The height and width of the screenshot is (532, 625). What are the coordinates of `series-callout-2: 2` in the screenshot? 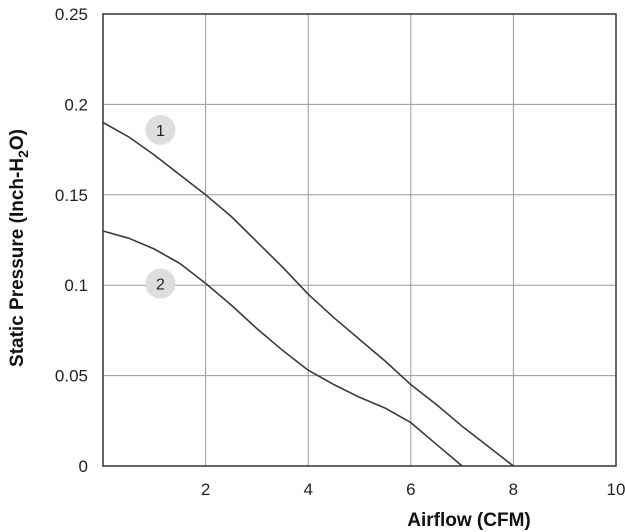 It's located at (160, 283).